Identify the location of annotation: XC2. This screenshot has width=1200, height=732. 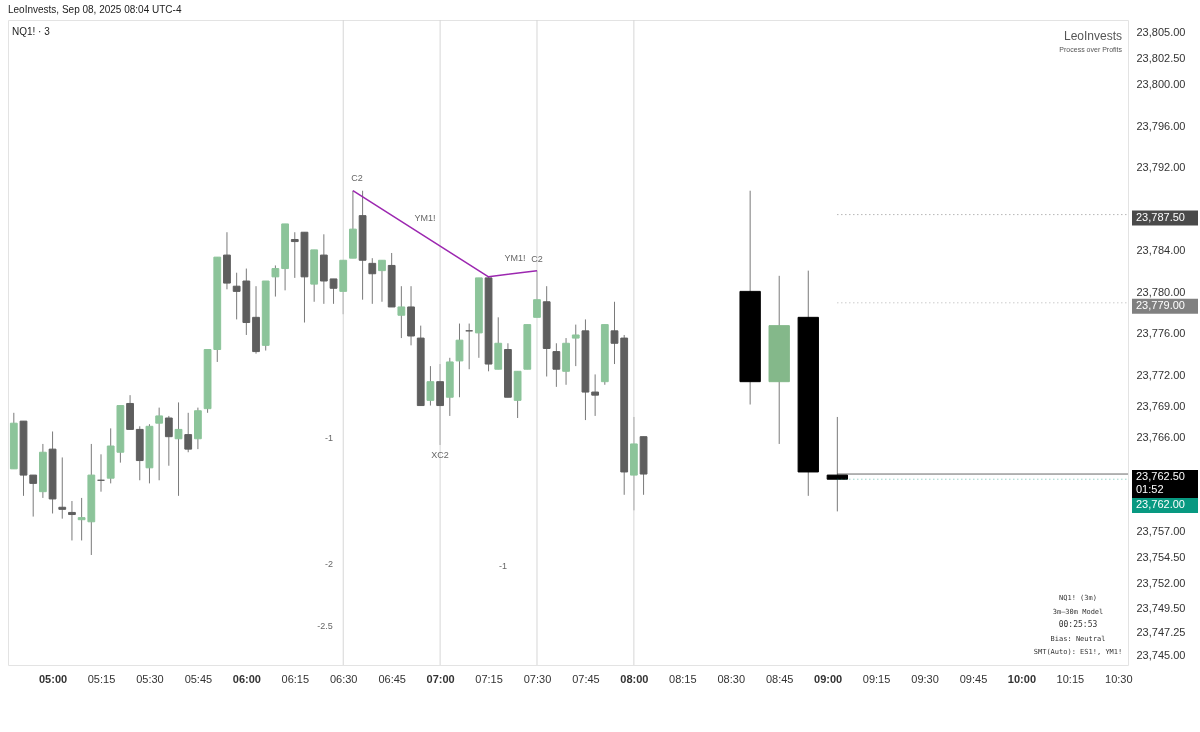
(440, 455).